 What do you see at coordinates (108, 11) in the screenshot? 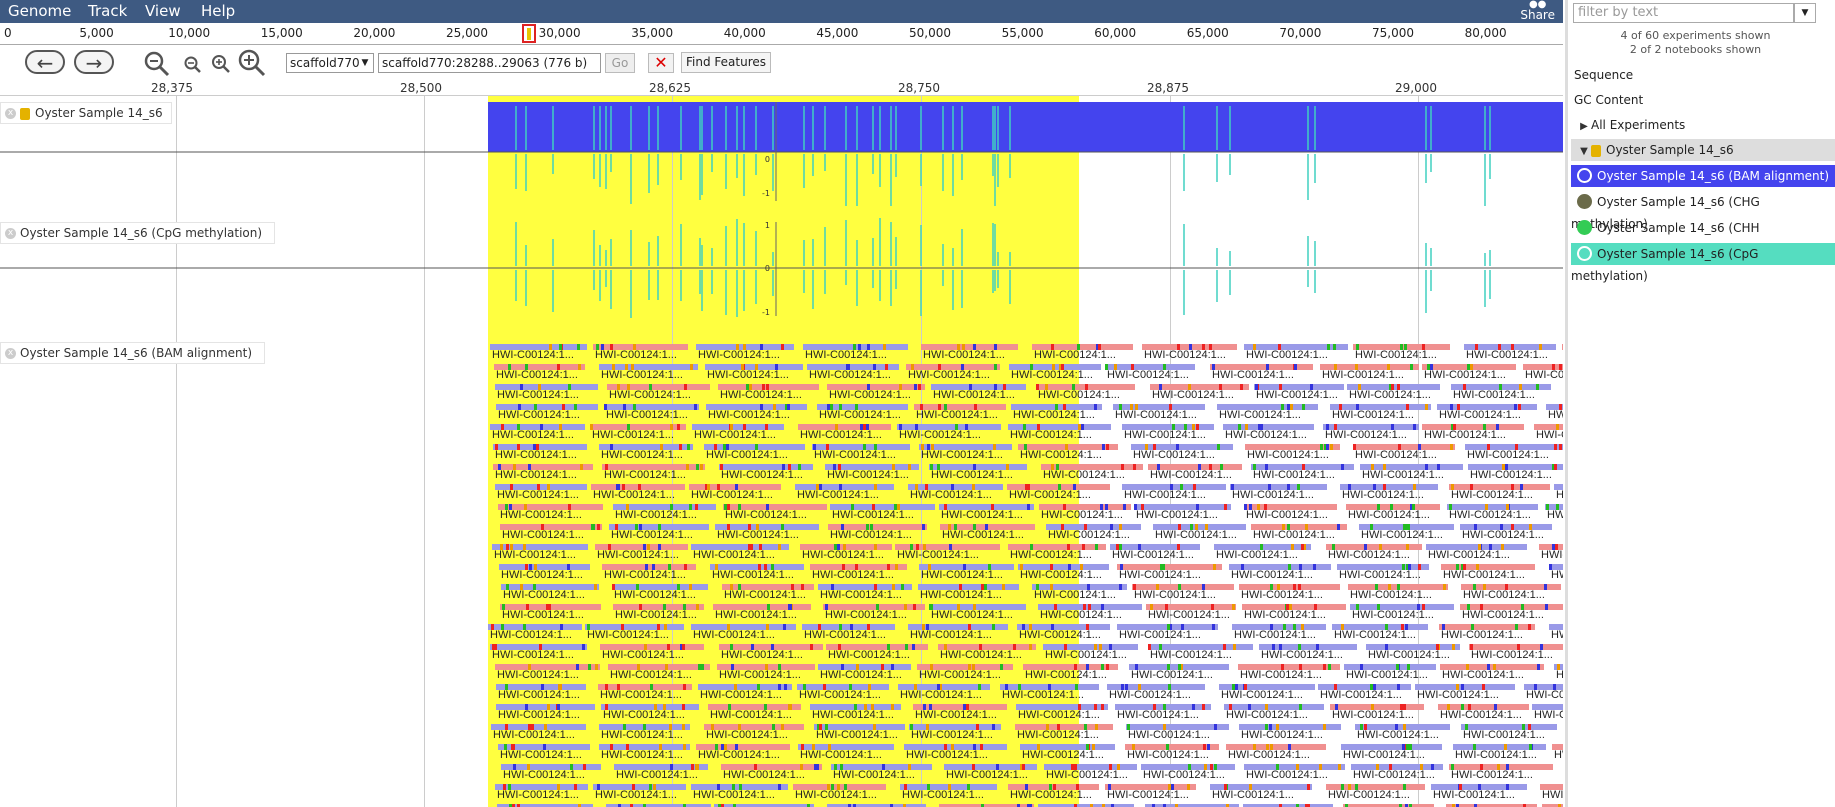
I see `menu-track: Track` at bounding box center [108, 11].